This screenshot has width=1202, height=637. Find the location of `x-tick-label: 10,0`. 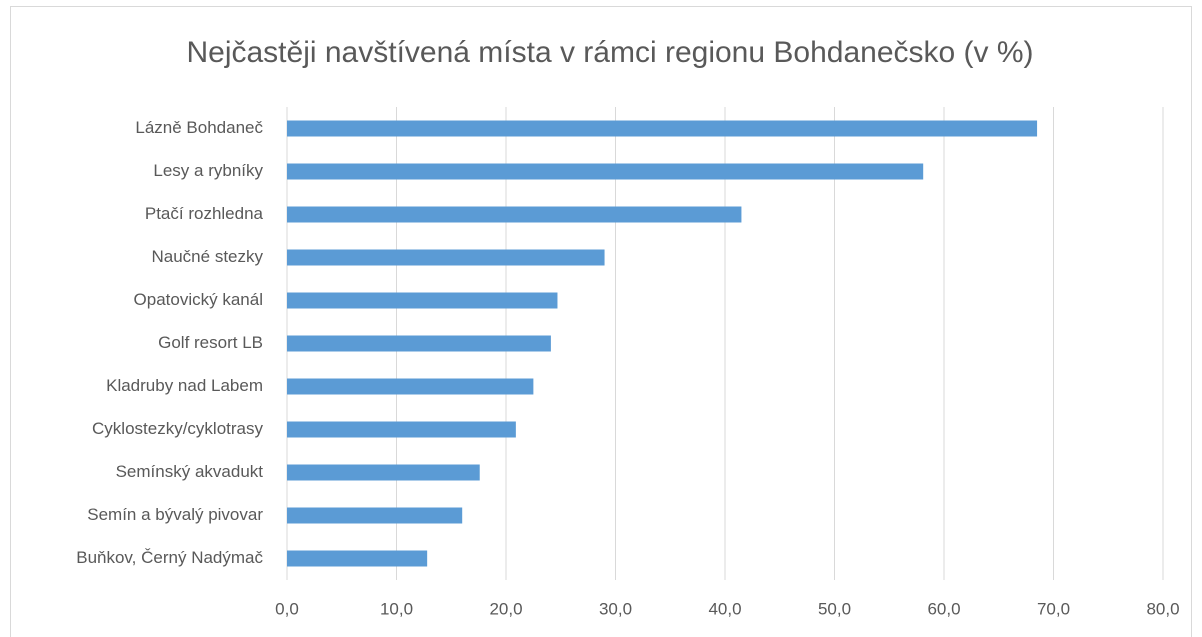

x-tick-label: 10,0 is located at coordinates (396, 608).